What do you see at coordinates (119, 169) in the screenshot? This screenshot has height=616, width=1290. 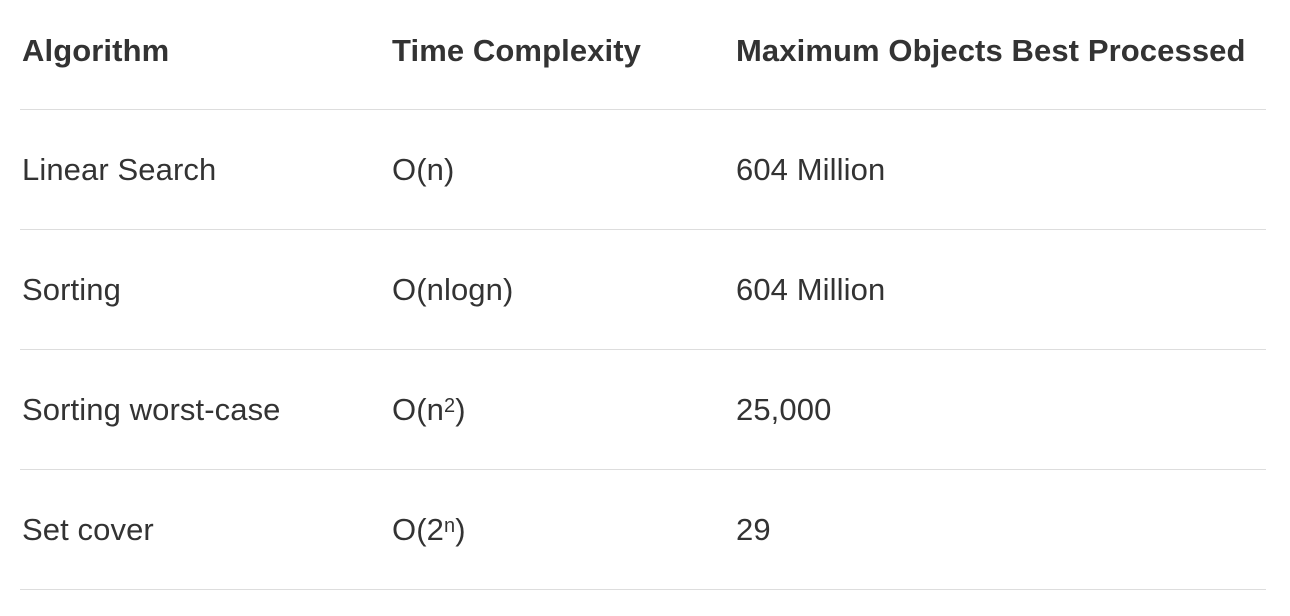 I see `algorithm-cell: Linear Search` at bounding box center [119, 169].